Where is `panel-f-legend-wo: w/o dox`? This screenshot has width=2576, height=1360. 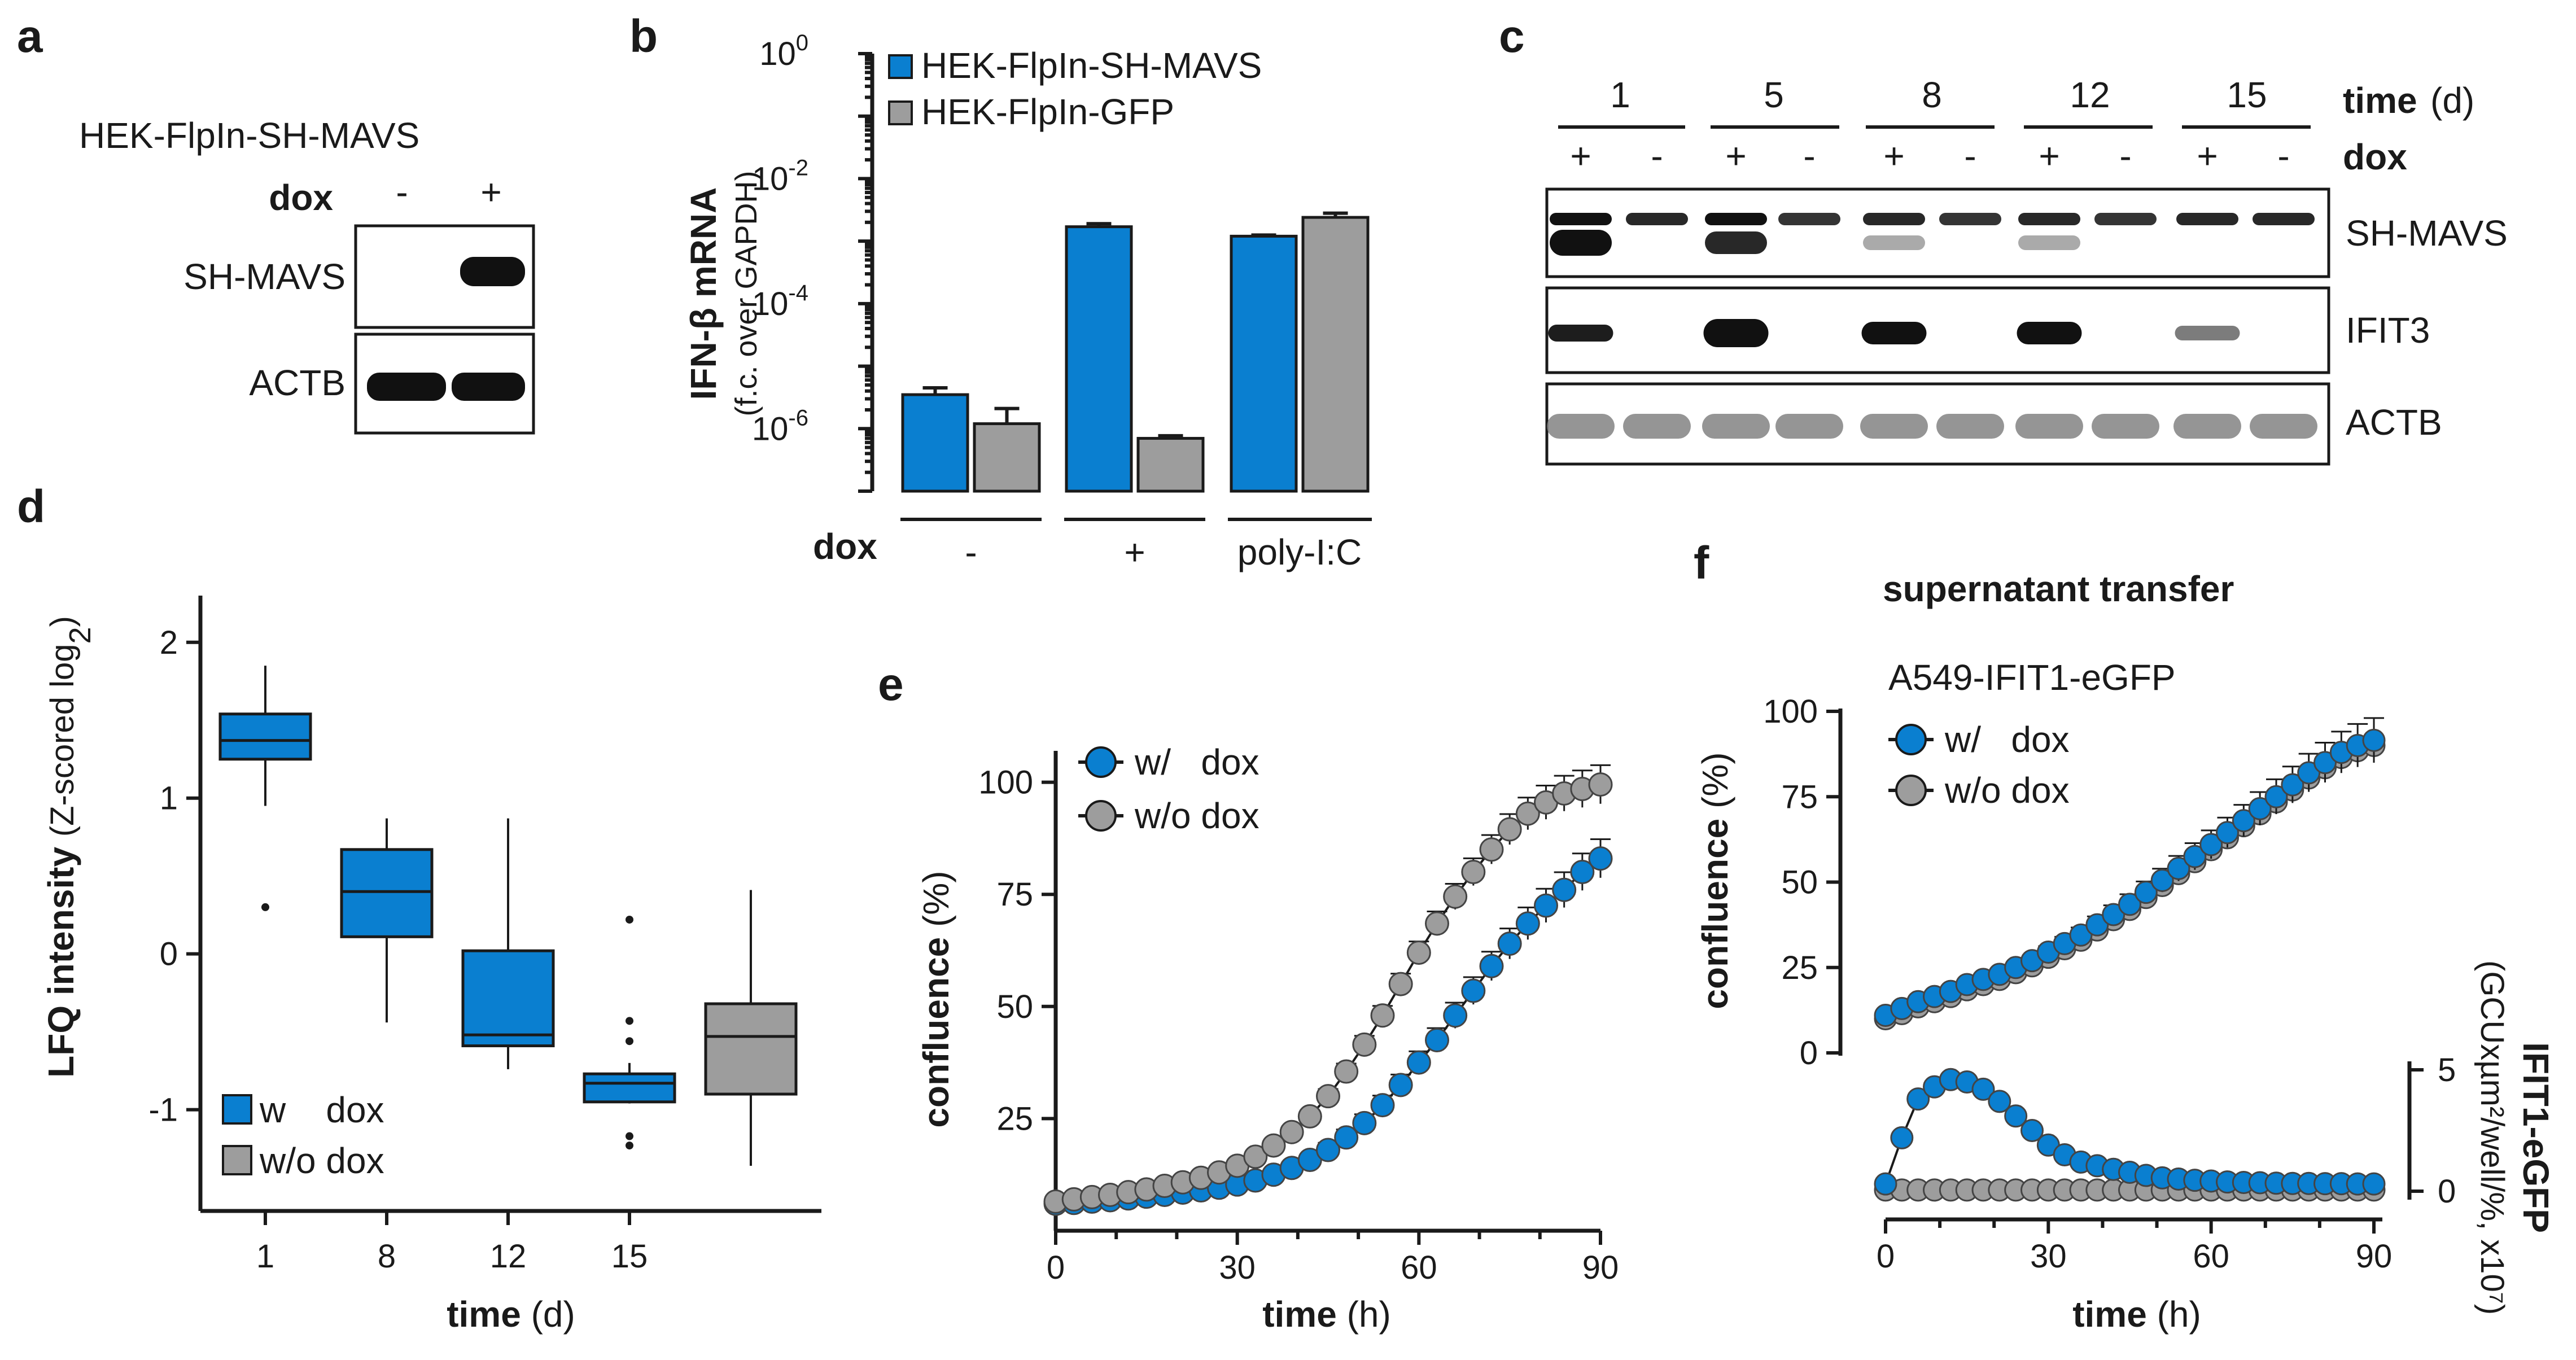
panel-f-legend-wo: w/o dox is located at coordinates (2007, 790).